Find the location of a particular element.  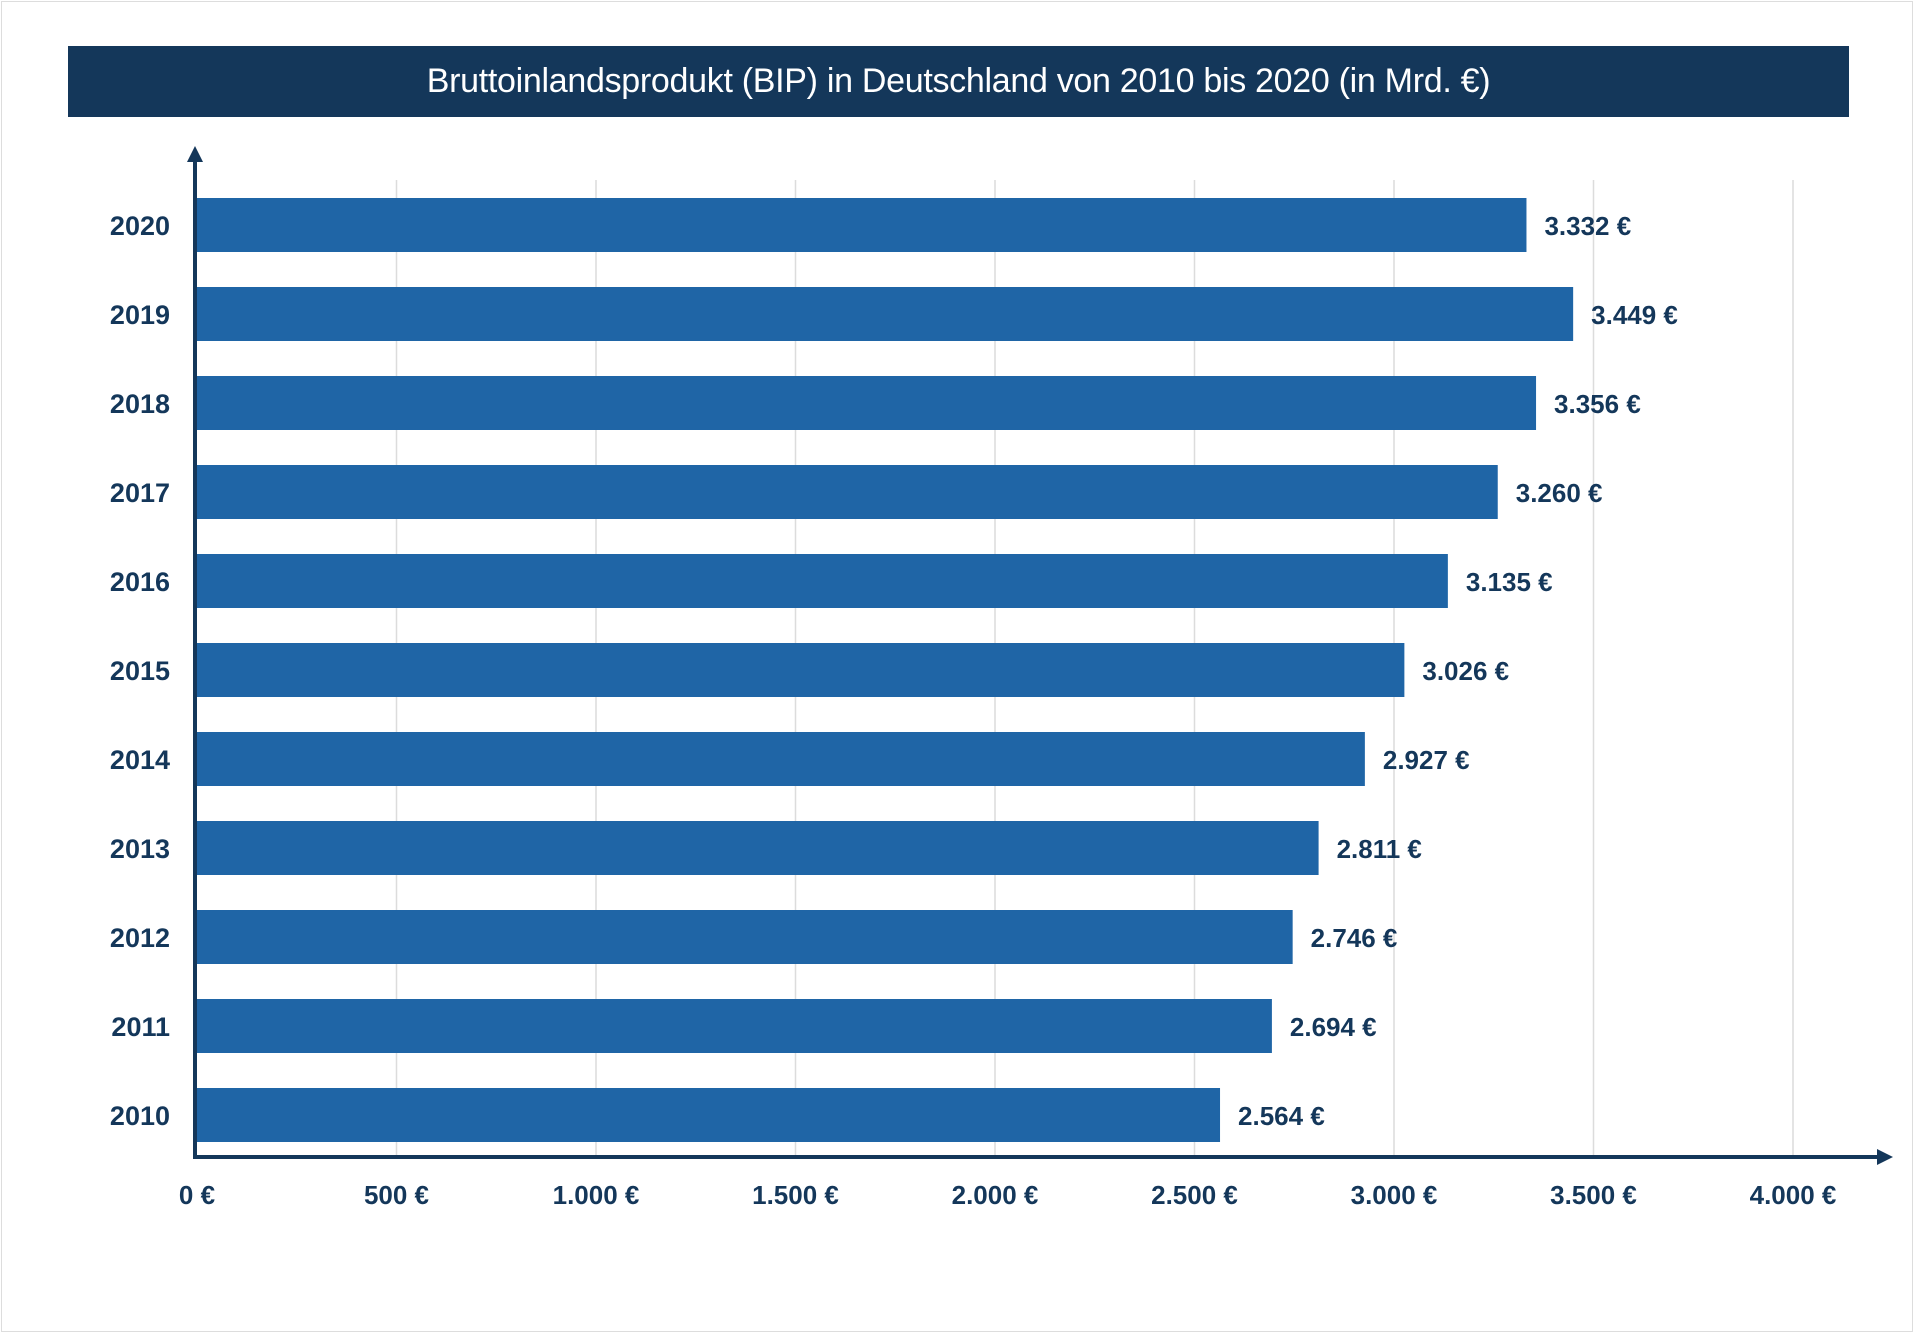

x-tick-label: 3.000 € is located at coordinates (1394, 1195).